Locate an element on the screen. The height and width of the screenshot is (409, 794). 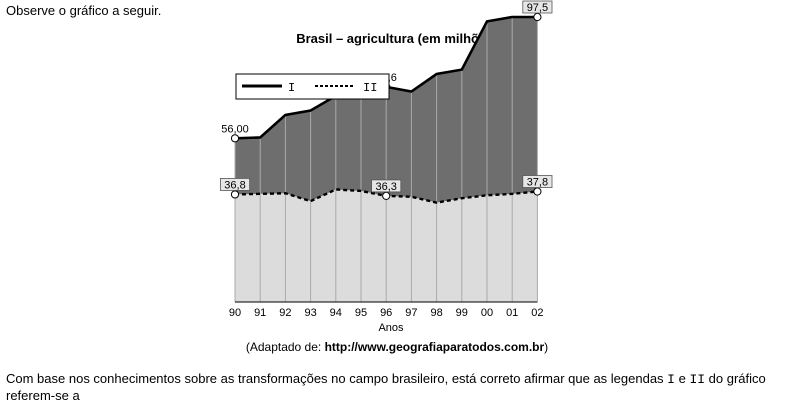
x-tick-label: 90 is located at coordinates (235, 313).